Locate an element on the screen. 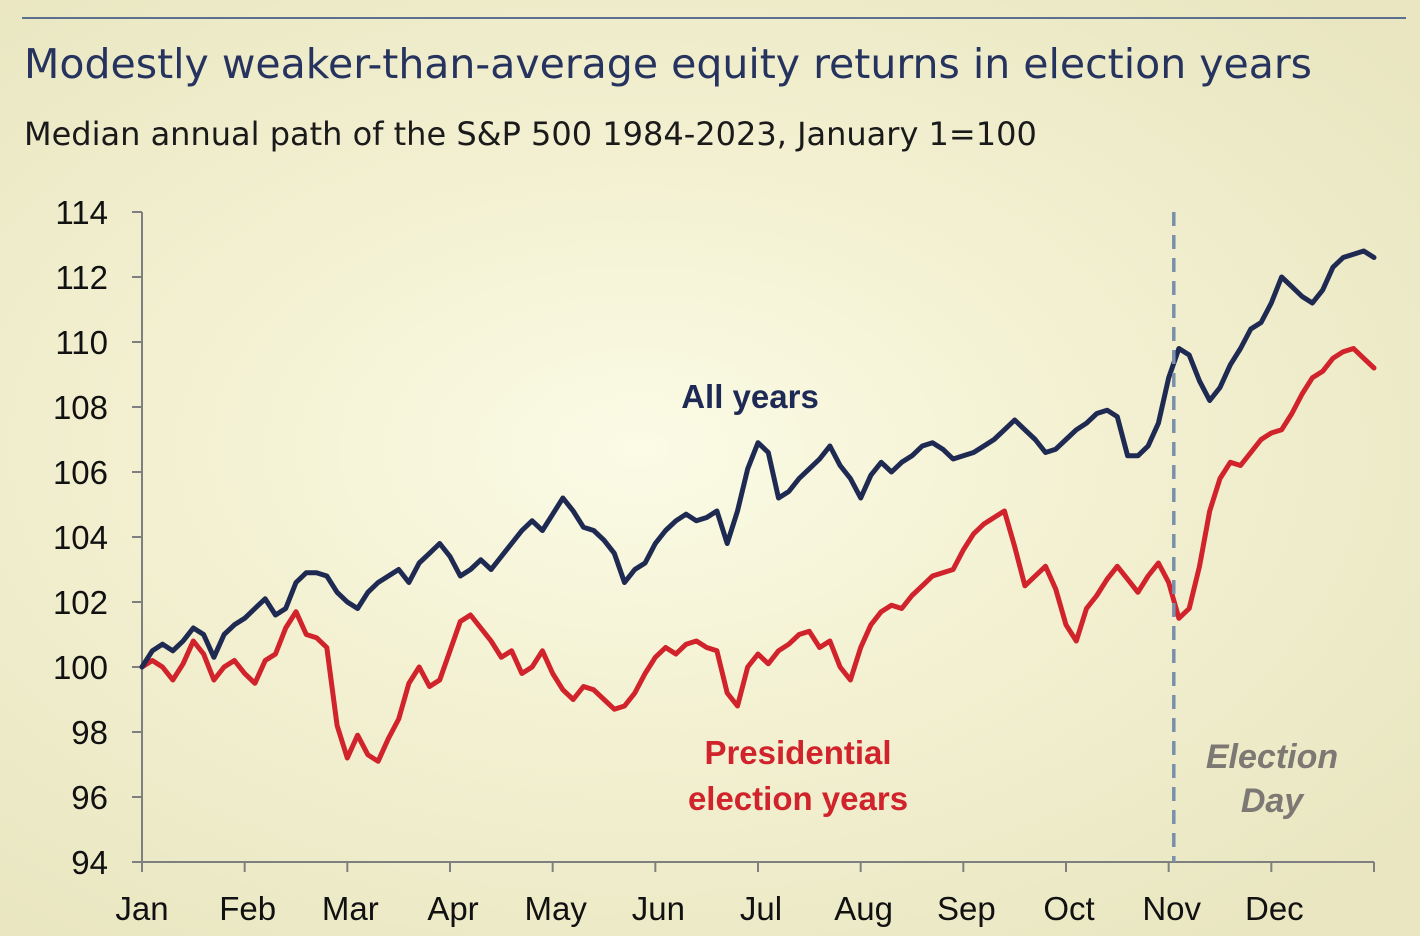 The image size is (1420, 936). x-tick-label: Dec is located at coordinates (1274, 908).